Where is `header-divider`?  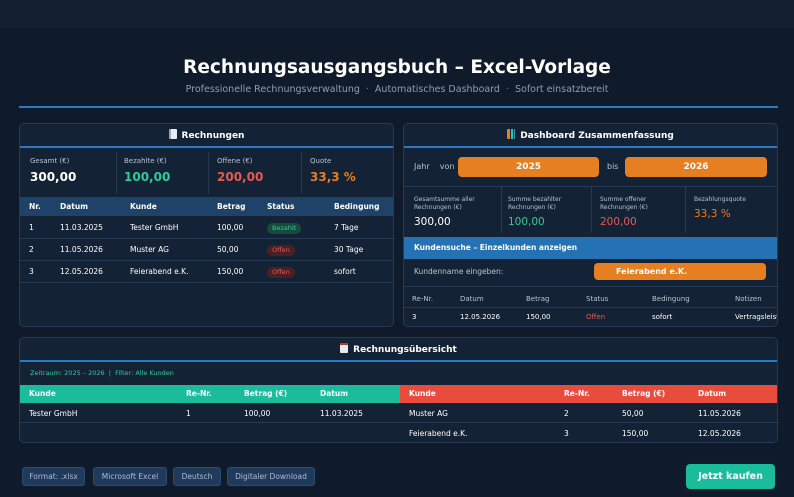
header-divider is located at coordinates (398, 107).